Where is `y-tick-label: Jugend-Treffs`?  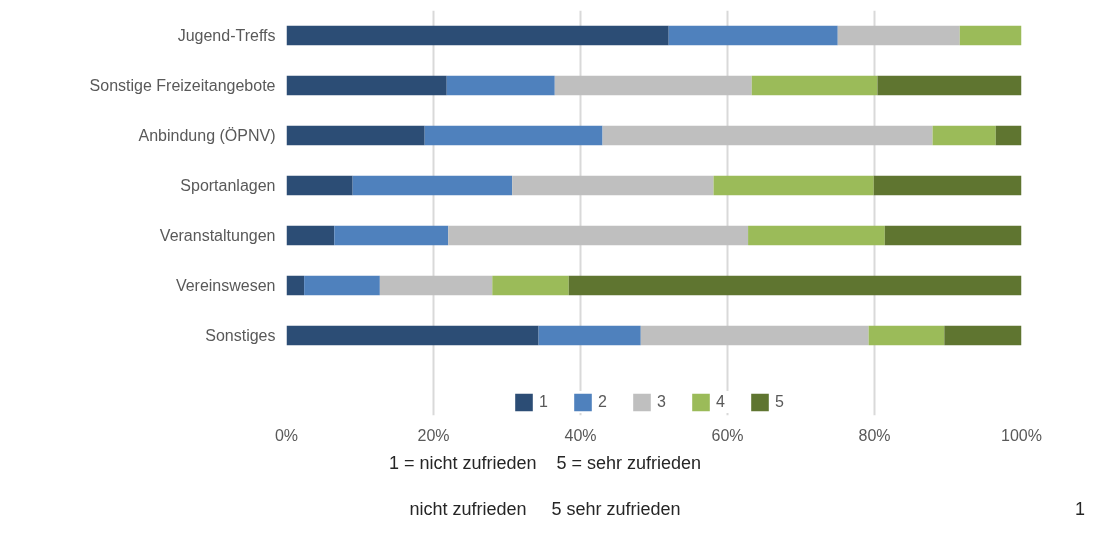 y-tick-label: Jugend-Treffs is located at coordinates (226, 35).